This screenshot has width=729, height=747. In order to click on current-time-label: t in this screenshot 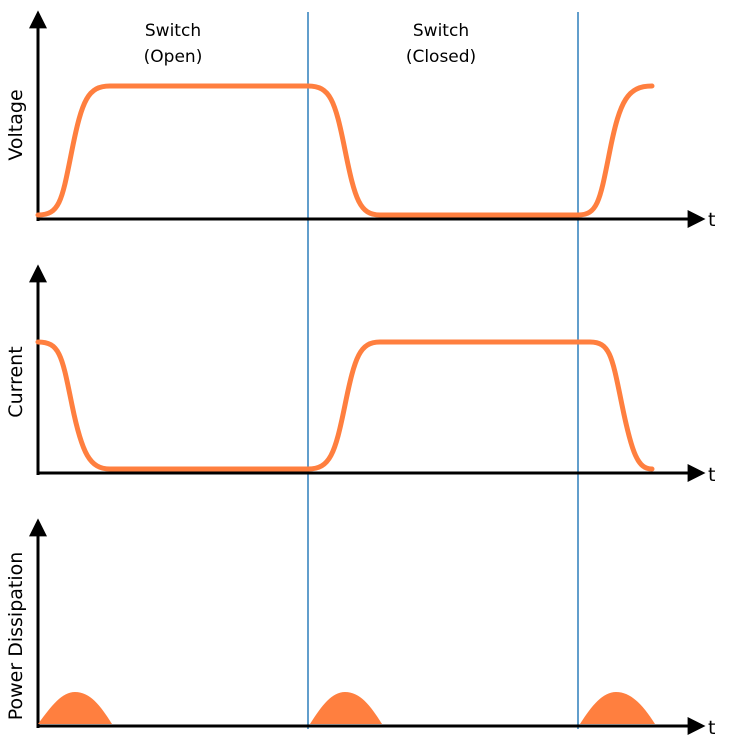, I will do `click(711, 475)`.